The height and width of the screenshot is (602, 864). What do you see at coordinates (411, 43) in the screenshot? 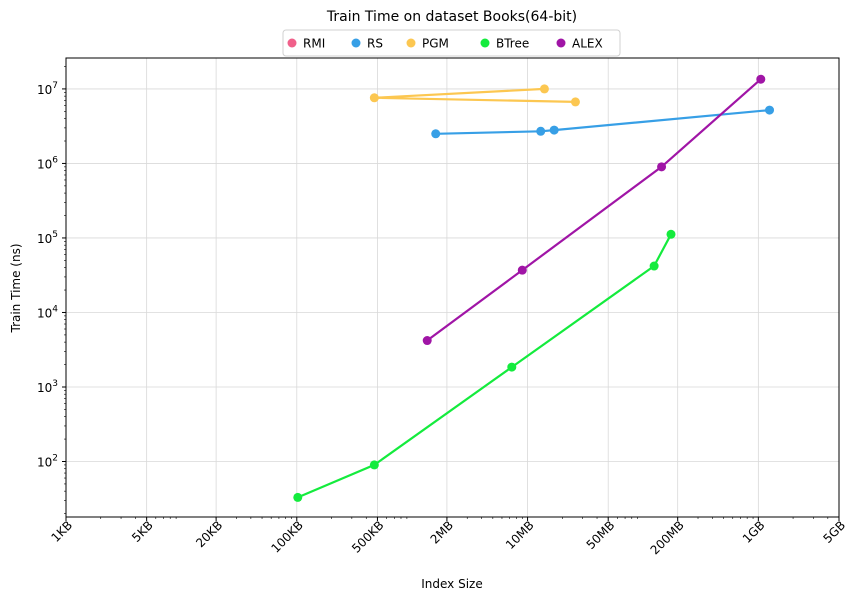
I see `legend-marker-pgm` at bounding box center [411, 43].